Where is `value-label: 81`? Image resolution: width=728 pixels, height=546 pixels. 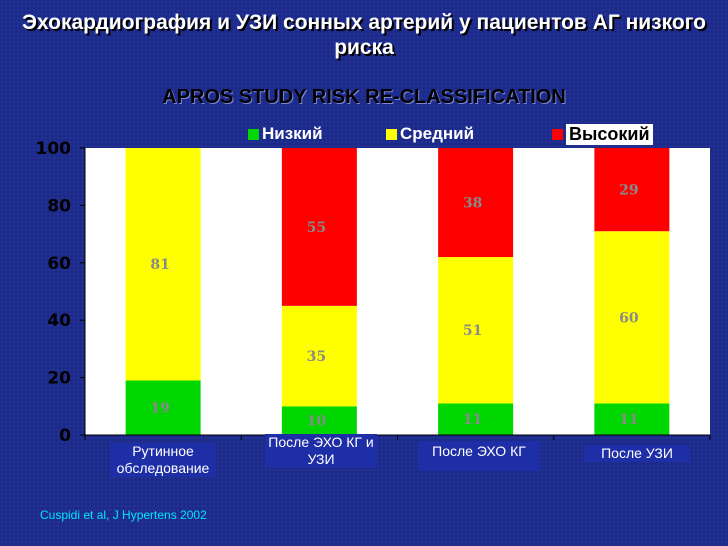 value-label: 81 is located at coordinates (159, 265).